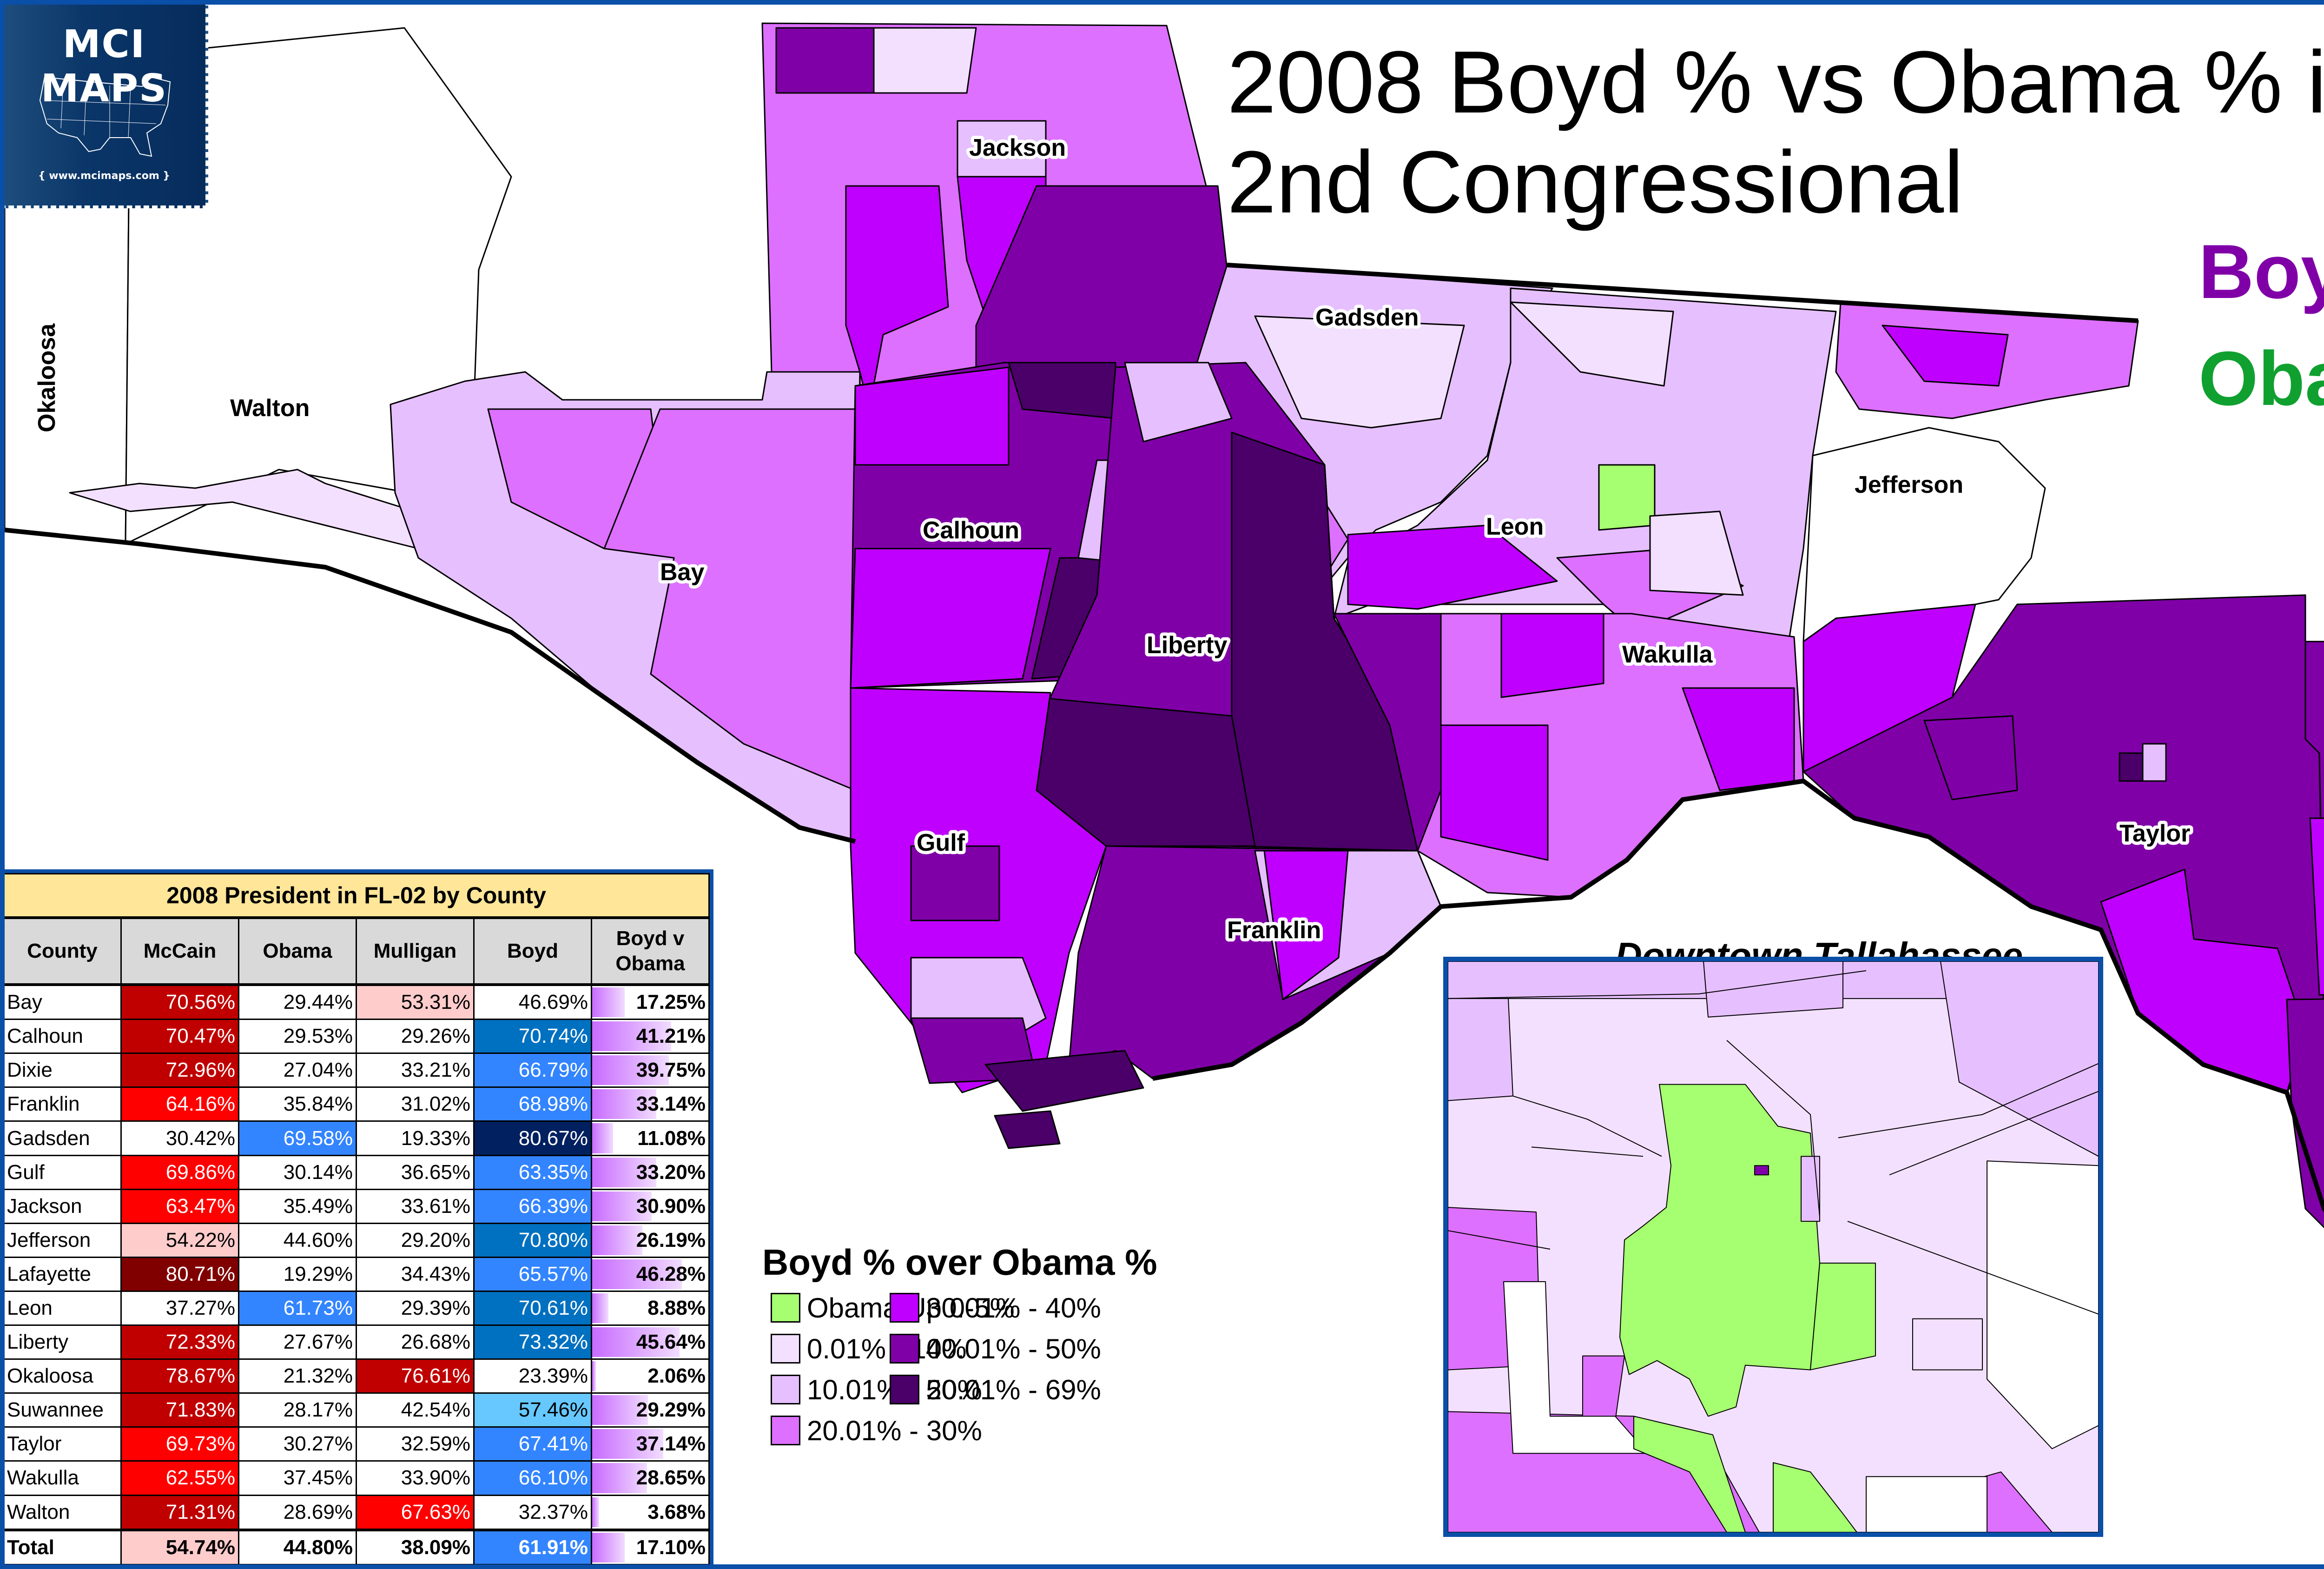  I want to click on cell-boyd-v-obama-value: 46.28%, so click(671, 1273).